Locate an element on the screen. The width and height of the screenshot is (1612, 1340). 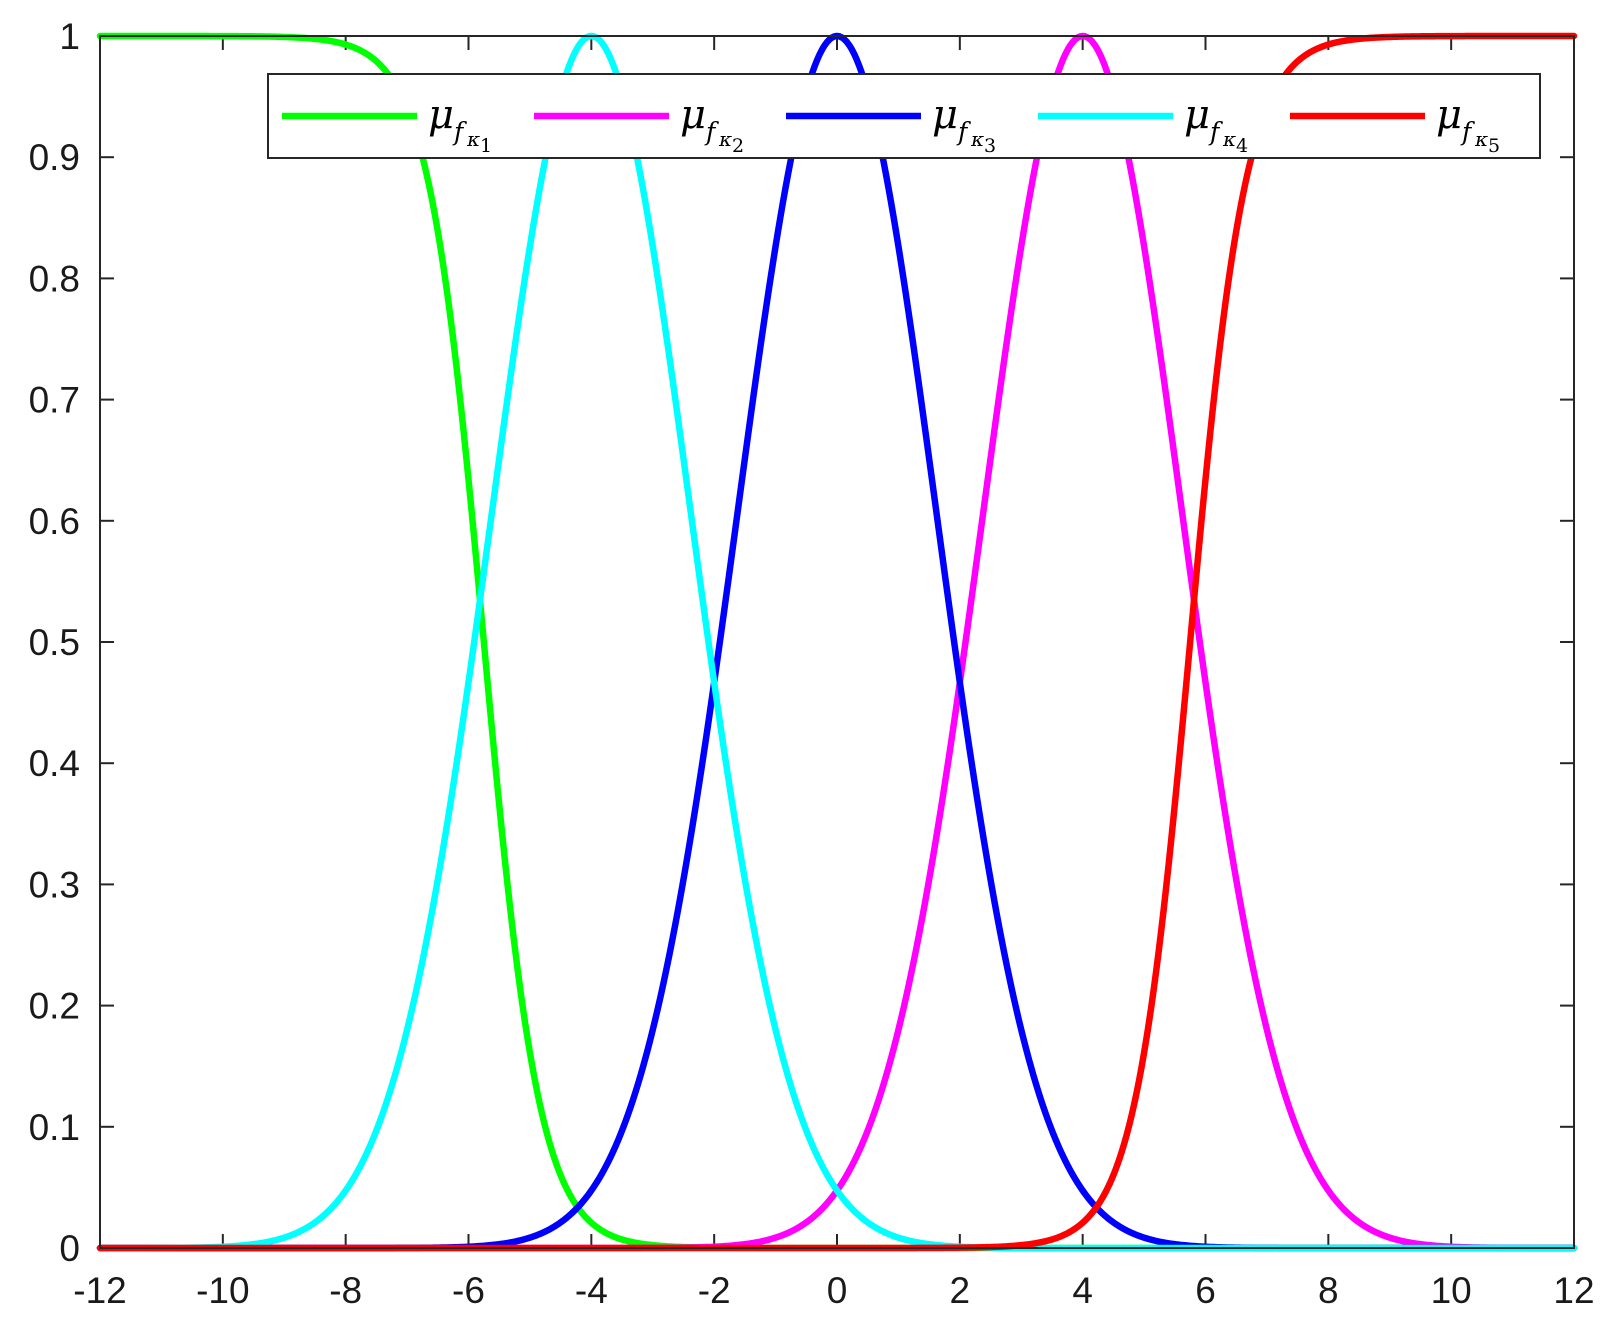
x-tick-label: 6 is located at coordinates (1205, 1290).